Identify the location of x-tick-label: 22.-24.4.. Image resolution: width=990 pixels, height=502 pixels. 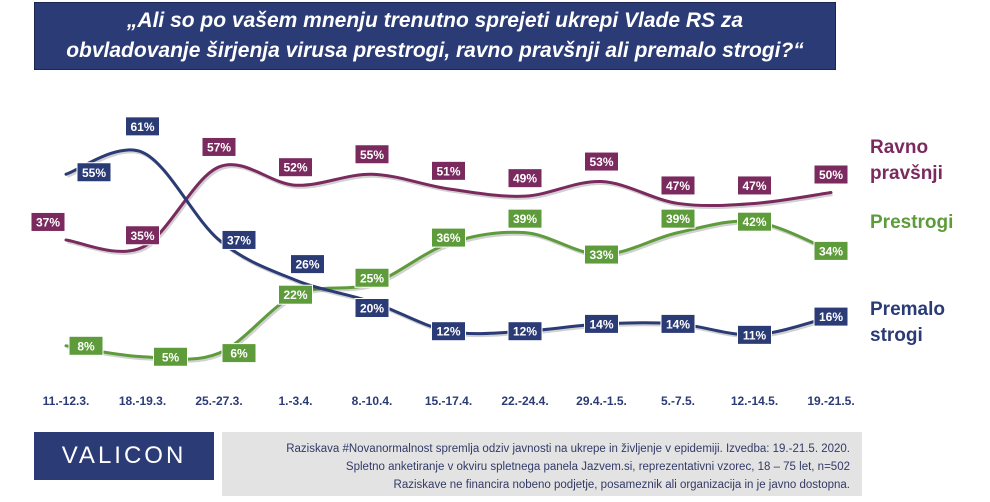
(524, 401).